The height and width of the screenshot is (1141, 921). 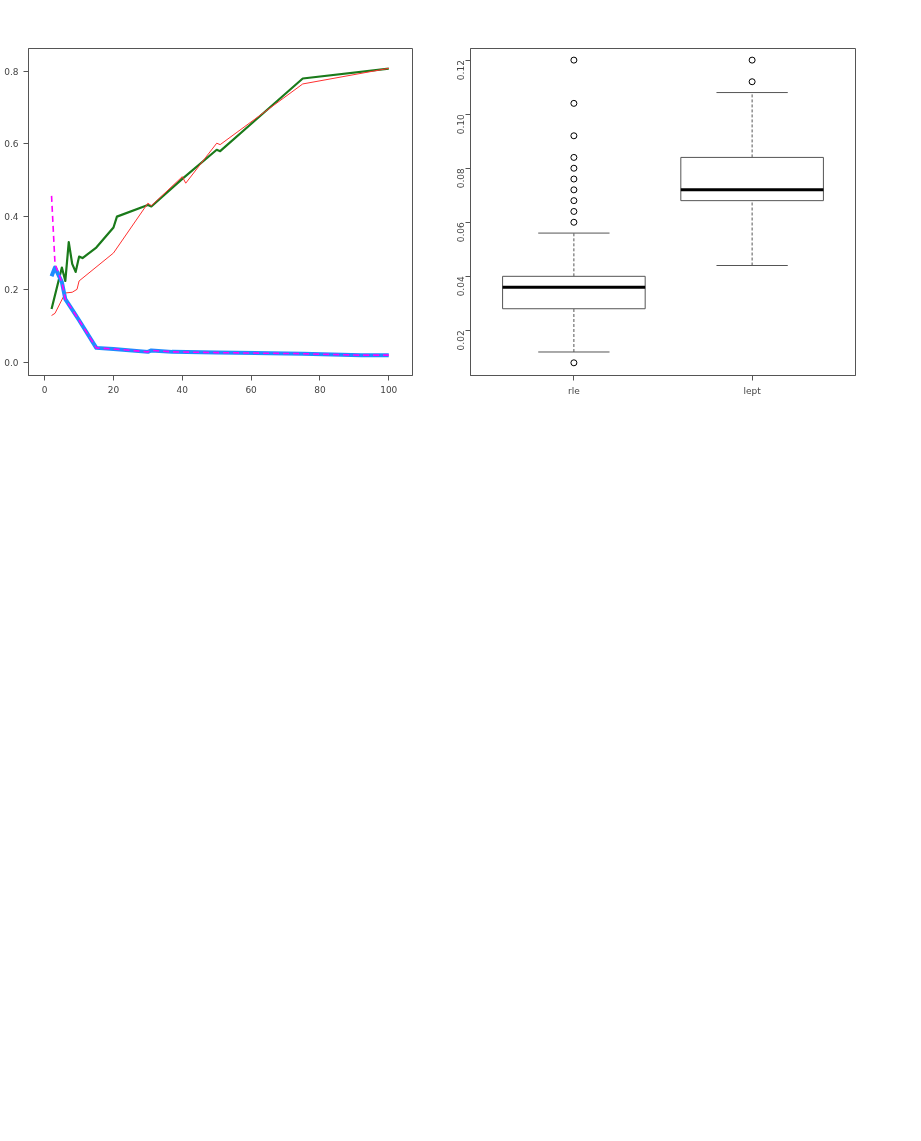 I want to click on x-tick-label: 60, so click(x=251, y=389).